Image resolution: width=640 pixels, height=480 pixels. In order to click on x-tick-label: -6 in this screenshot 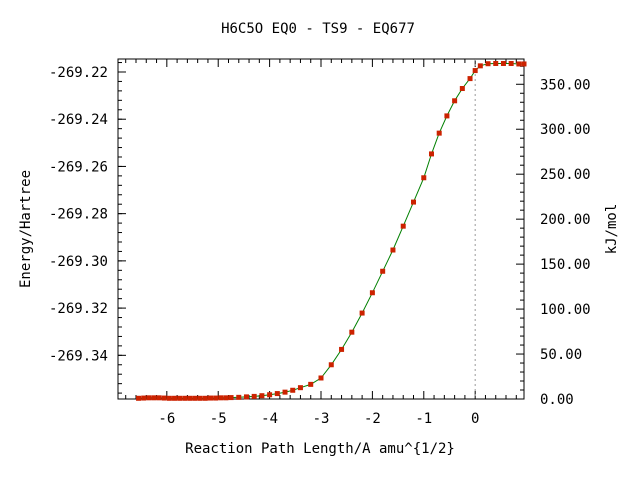, I will do `click(166, 419)`.